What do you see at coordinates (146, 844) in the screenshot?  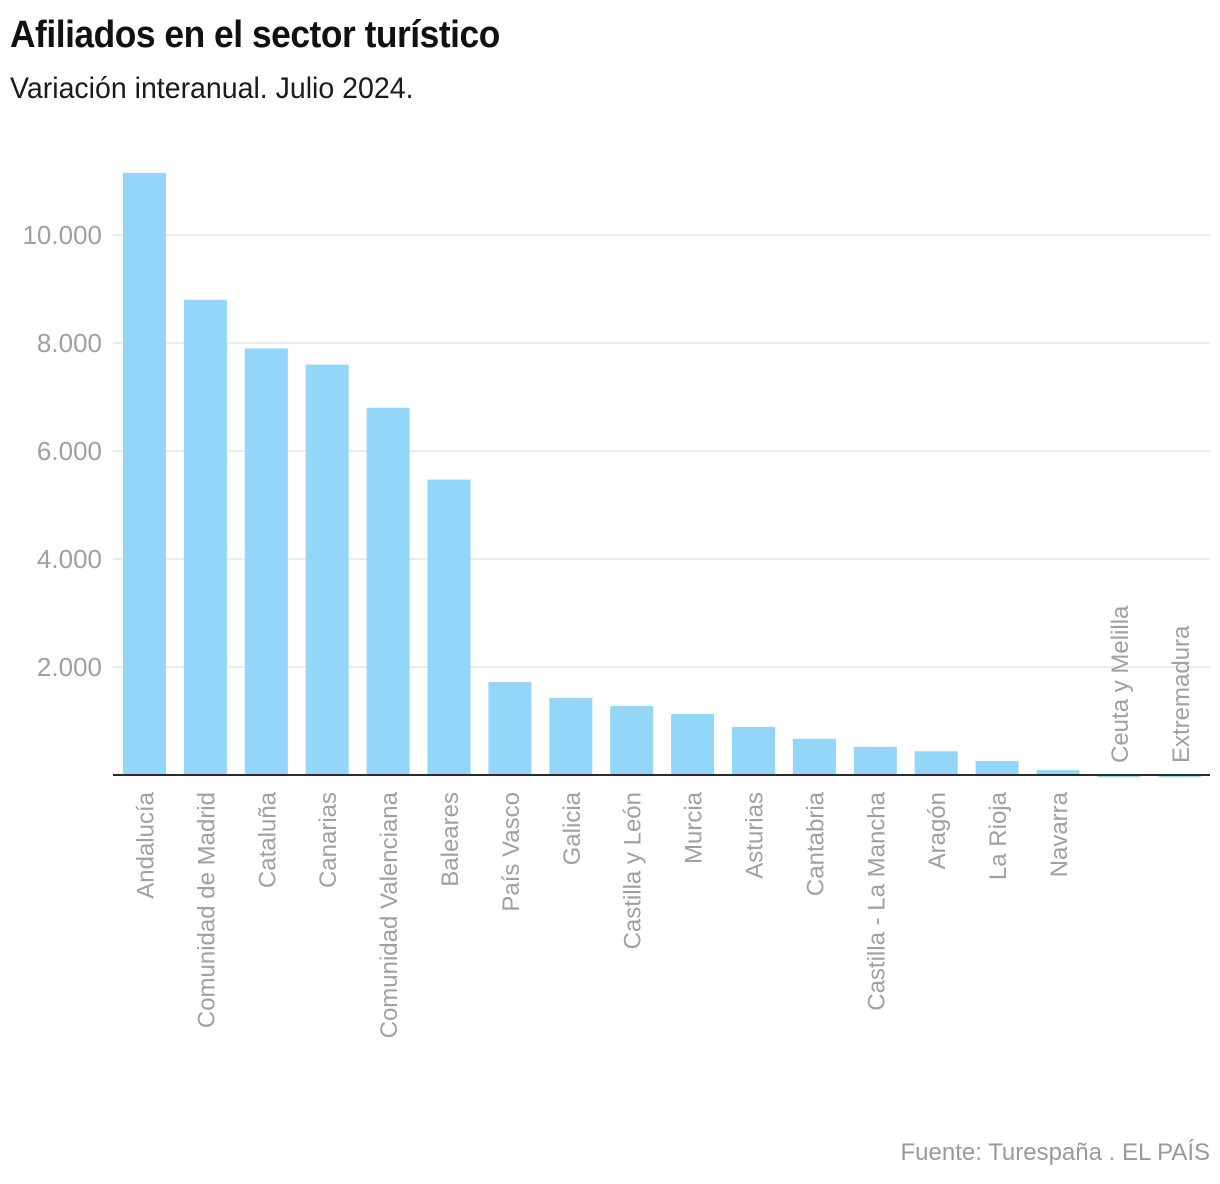 I see `x-tick-label: Andalucía` at bounding box center [146, 844].